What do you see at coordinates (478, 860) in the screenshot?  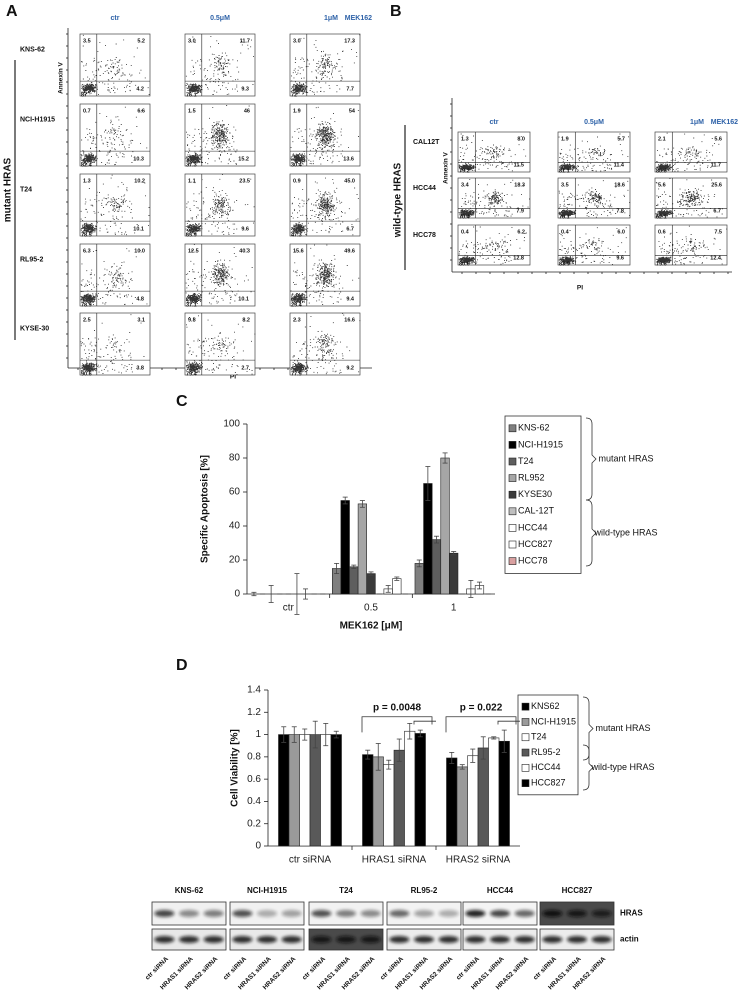 I see `x-tick-label: HRAS2 siRNA` at bounding box center [478, 860].